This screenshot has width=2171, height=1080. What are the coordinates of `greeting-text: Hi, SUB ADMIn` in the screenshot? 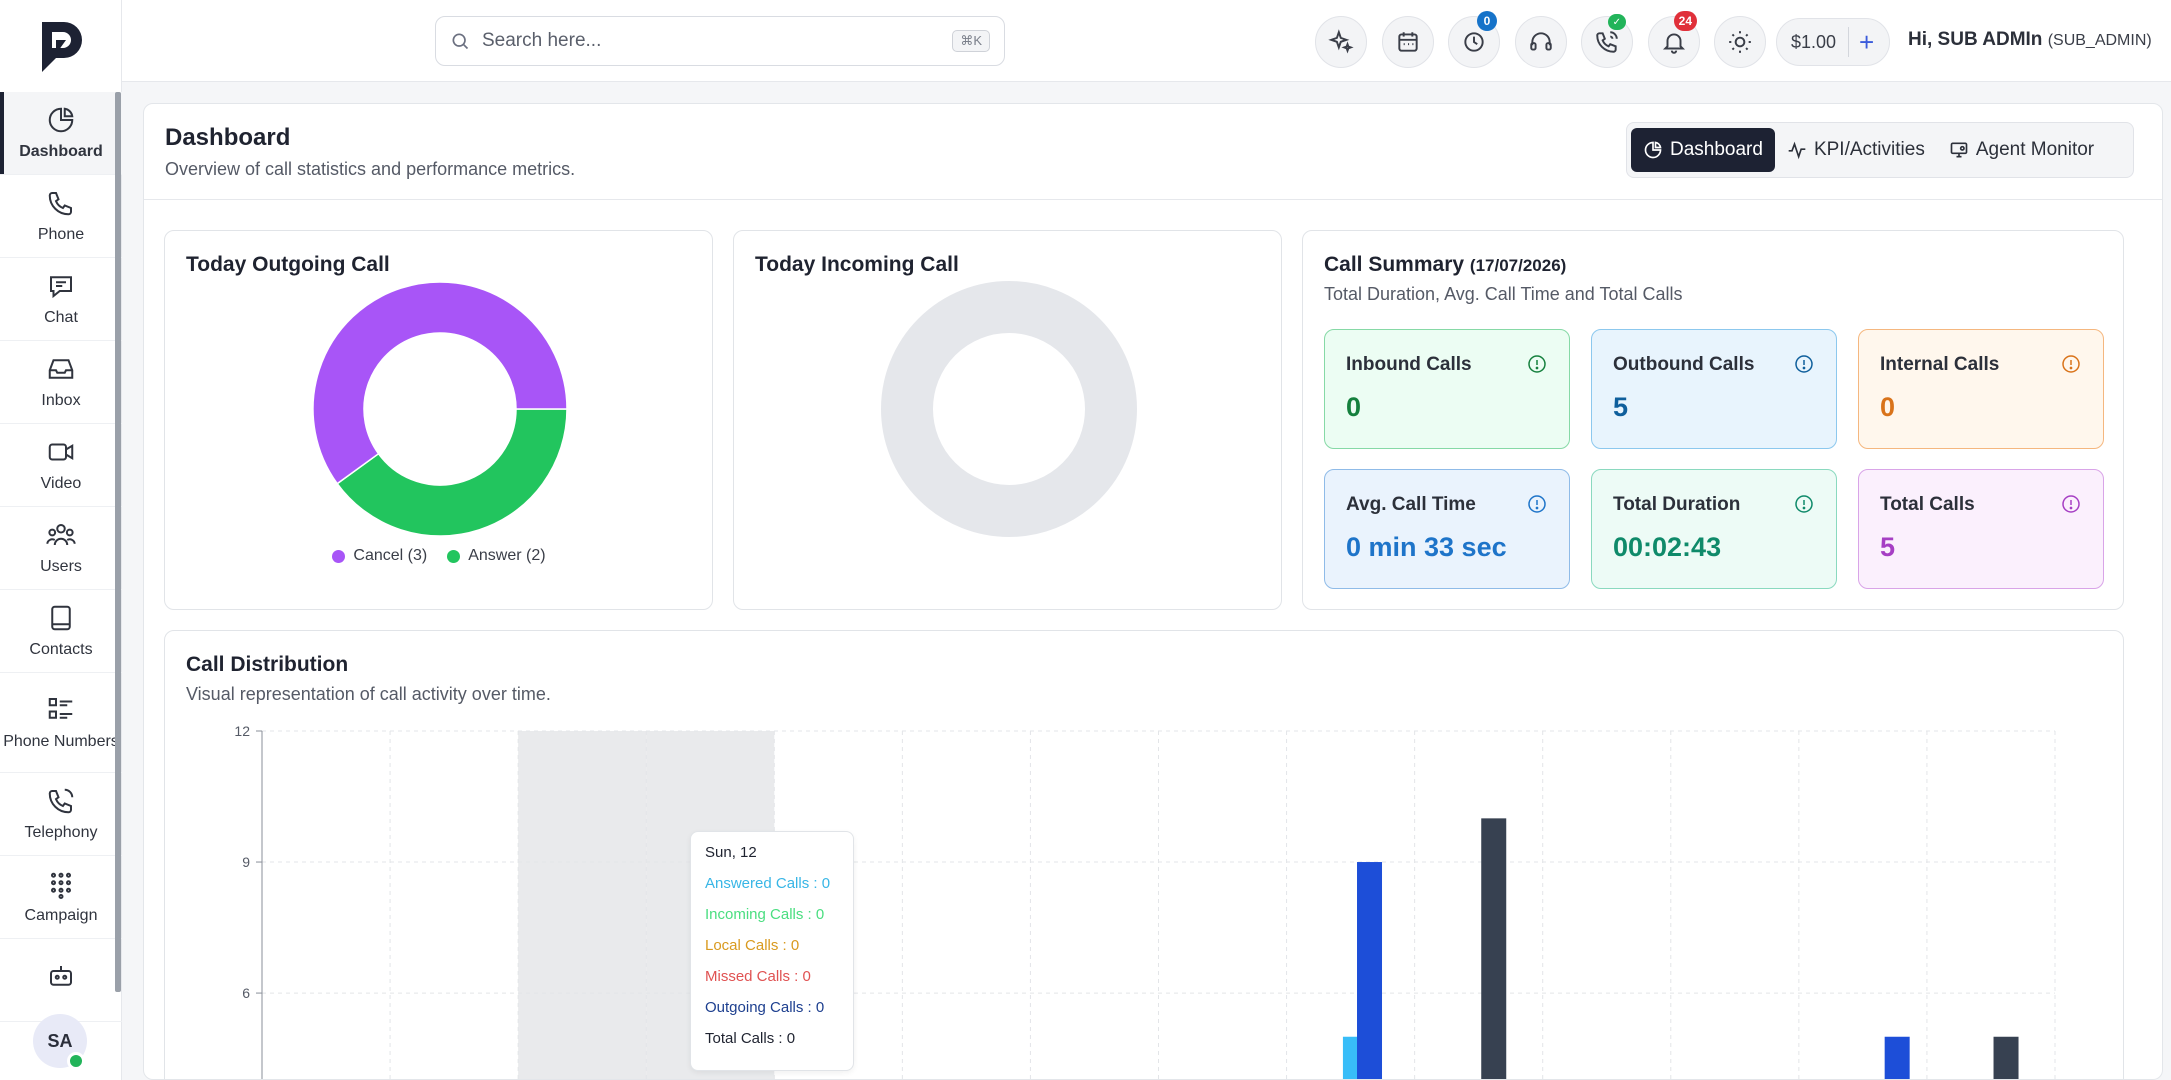 It's located at (1975, 39).